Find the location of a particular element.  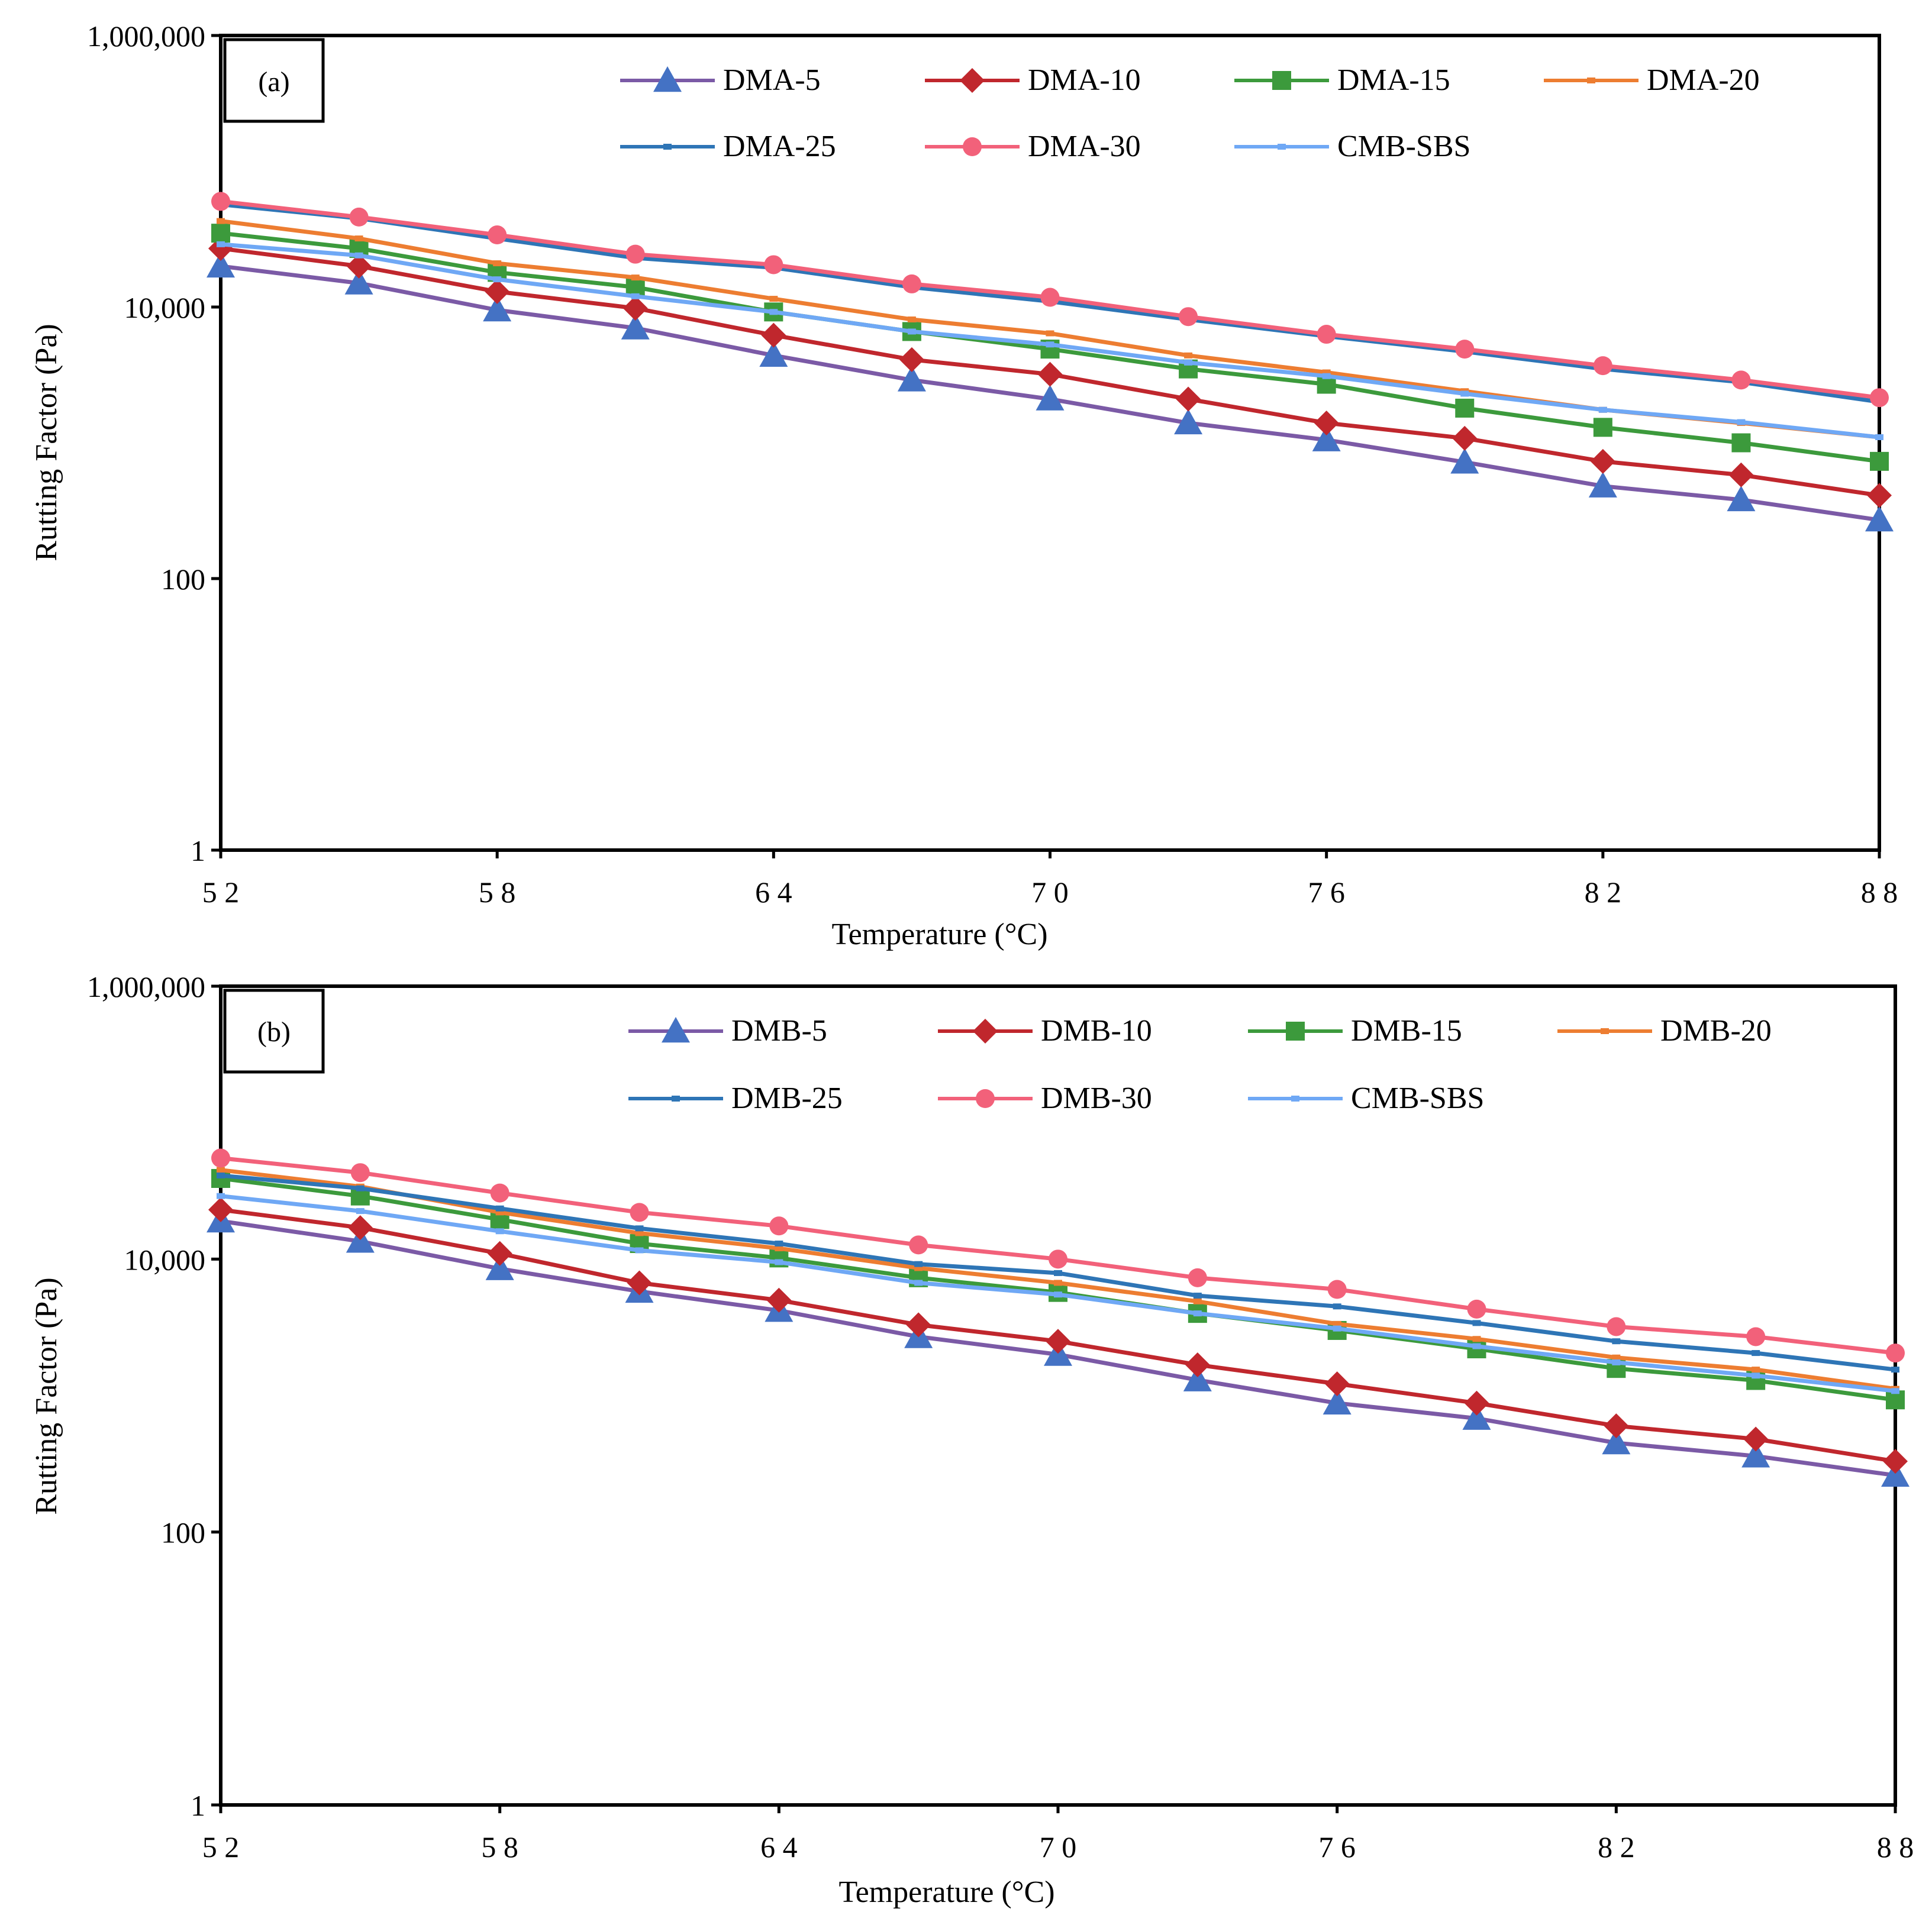

legend-label: DMB-25 is located at coordinates (787, 1098).